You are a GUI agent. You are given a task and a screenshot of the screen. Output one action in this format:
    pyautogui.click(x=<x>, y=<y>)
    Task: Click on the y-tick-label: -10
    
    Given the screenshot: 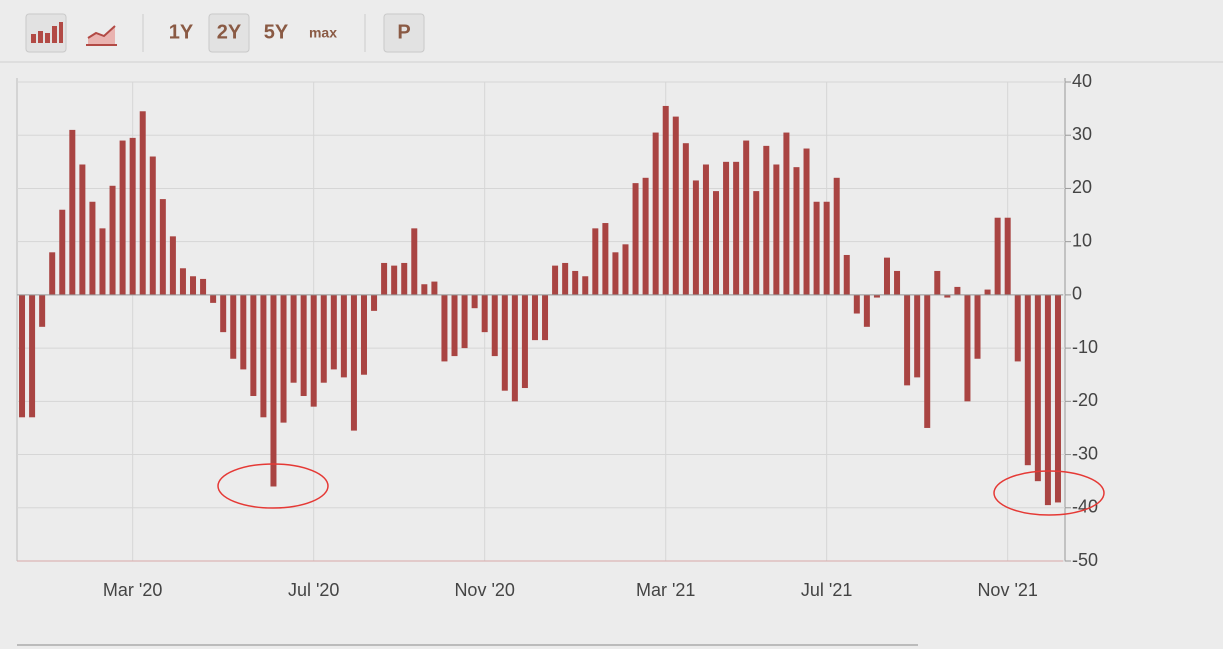 What is the action you would take?
    pyautogui.click(x=1085, y=347)
    